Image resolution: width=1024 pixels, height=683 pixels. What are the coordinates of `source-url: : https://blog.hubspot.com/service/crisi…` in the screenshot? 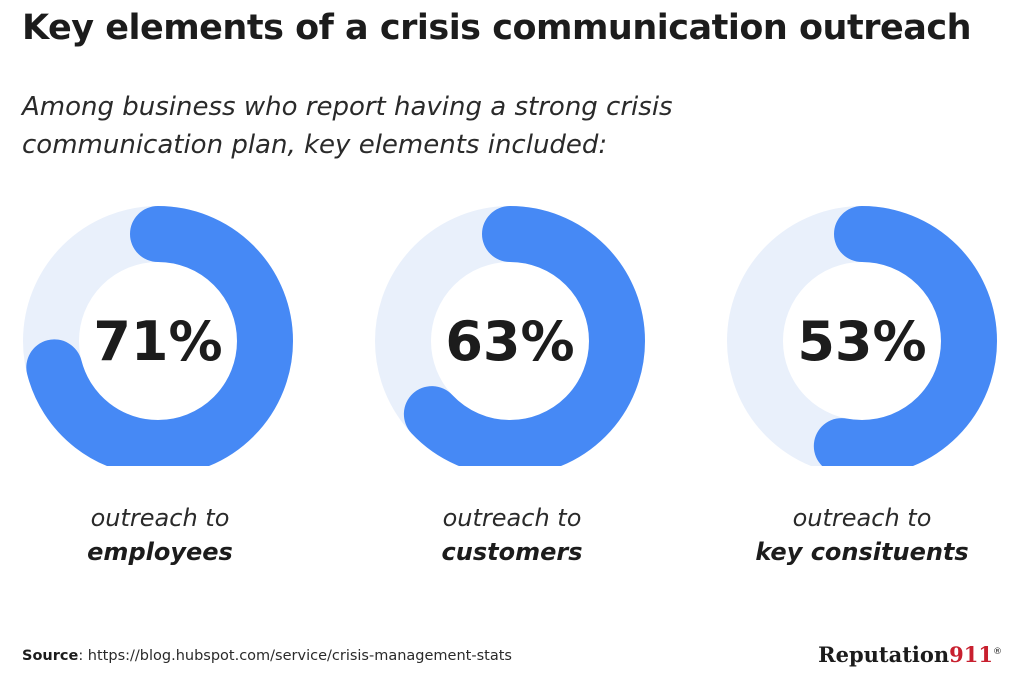 It's located at (295, 656).